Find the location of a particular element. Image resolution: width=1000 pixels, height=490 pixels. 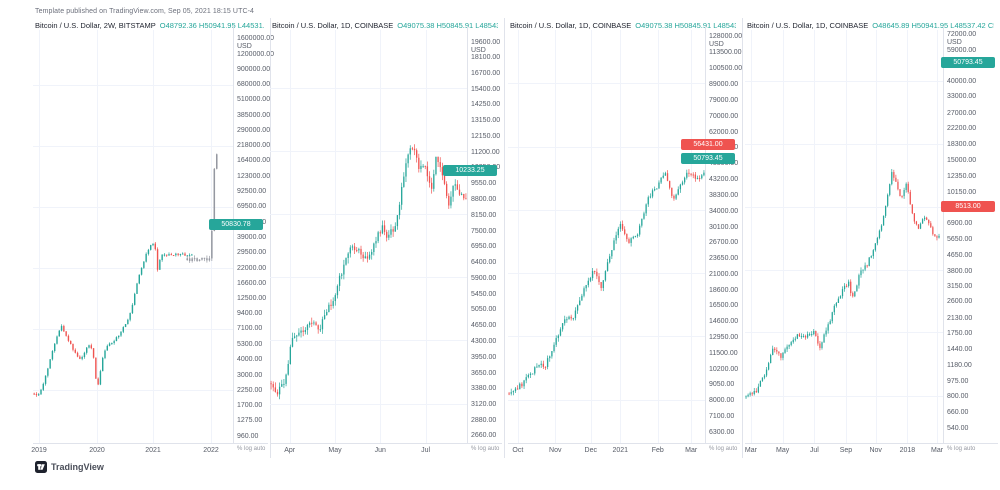

time-tick-label: May is located at coordinates (335, 450).